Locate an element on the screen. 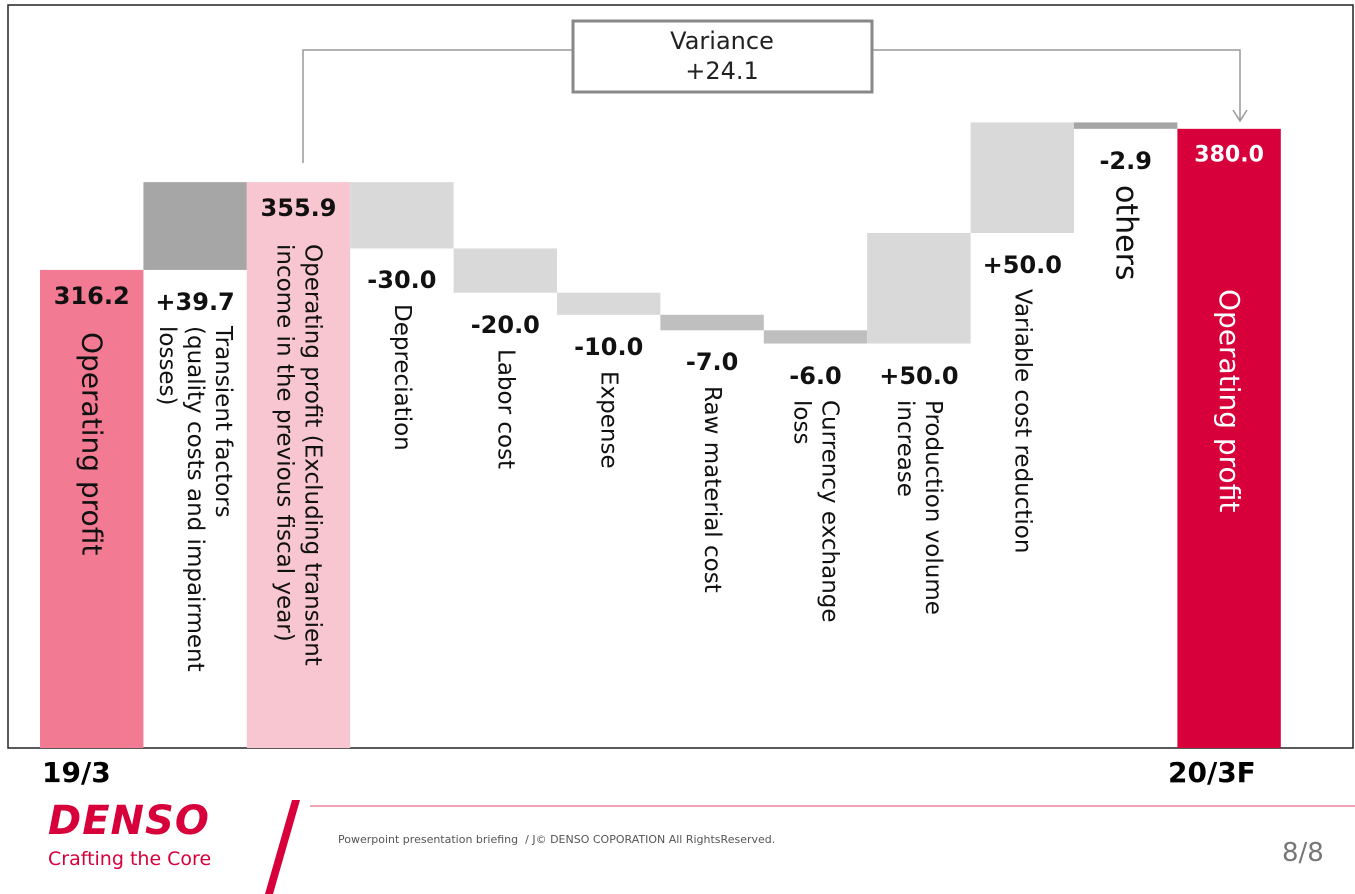  category-label: Labor cost is located at coordinates (505, 408).